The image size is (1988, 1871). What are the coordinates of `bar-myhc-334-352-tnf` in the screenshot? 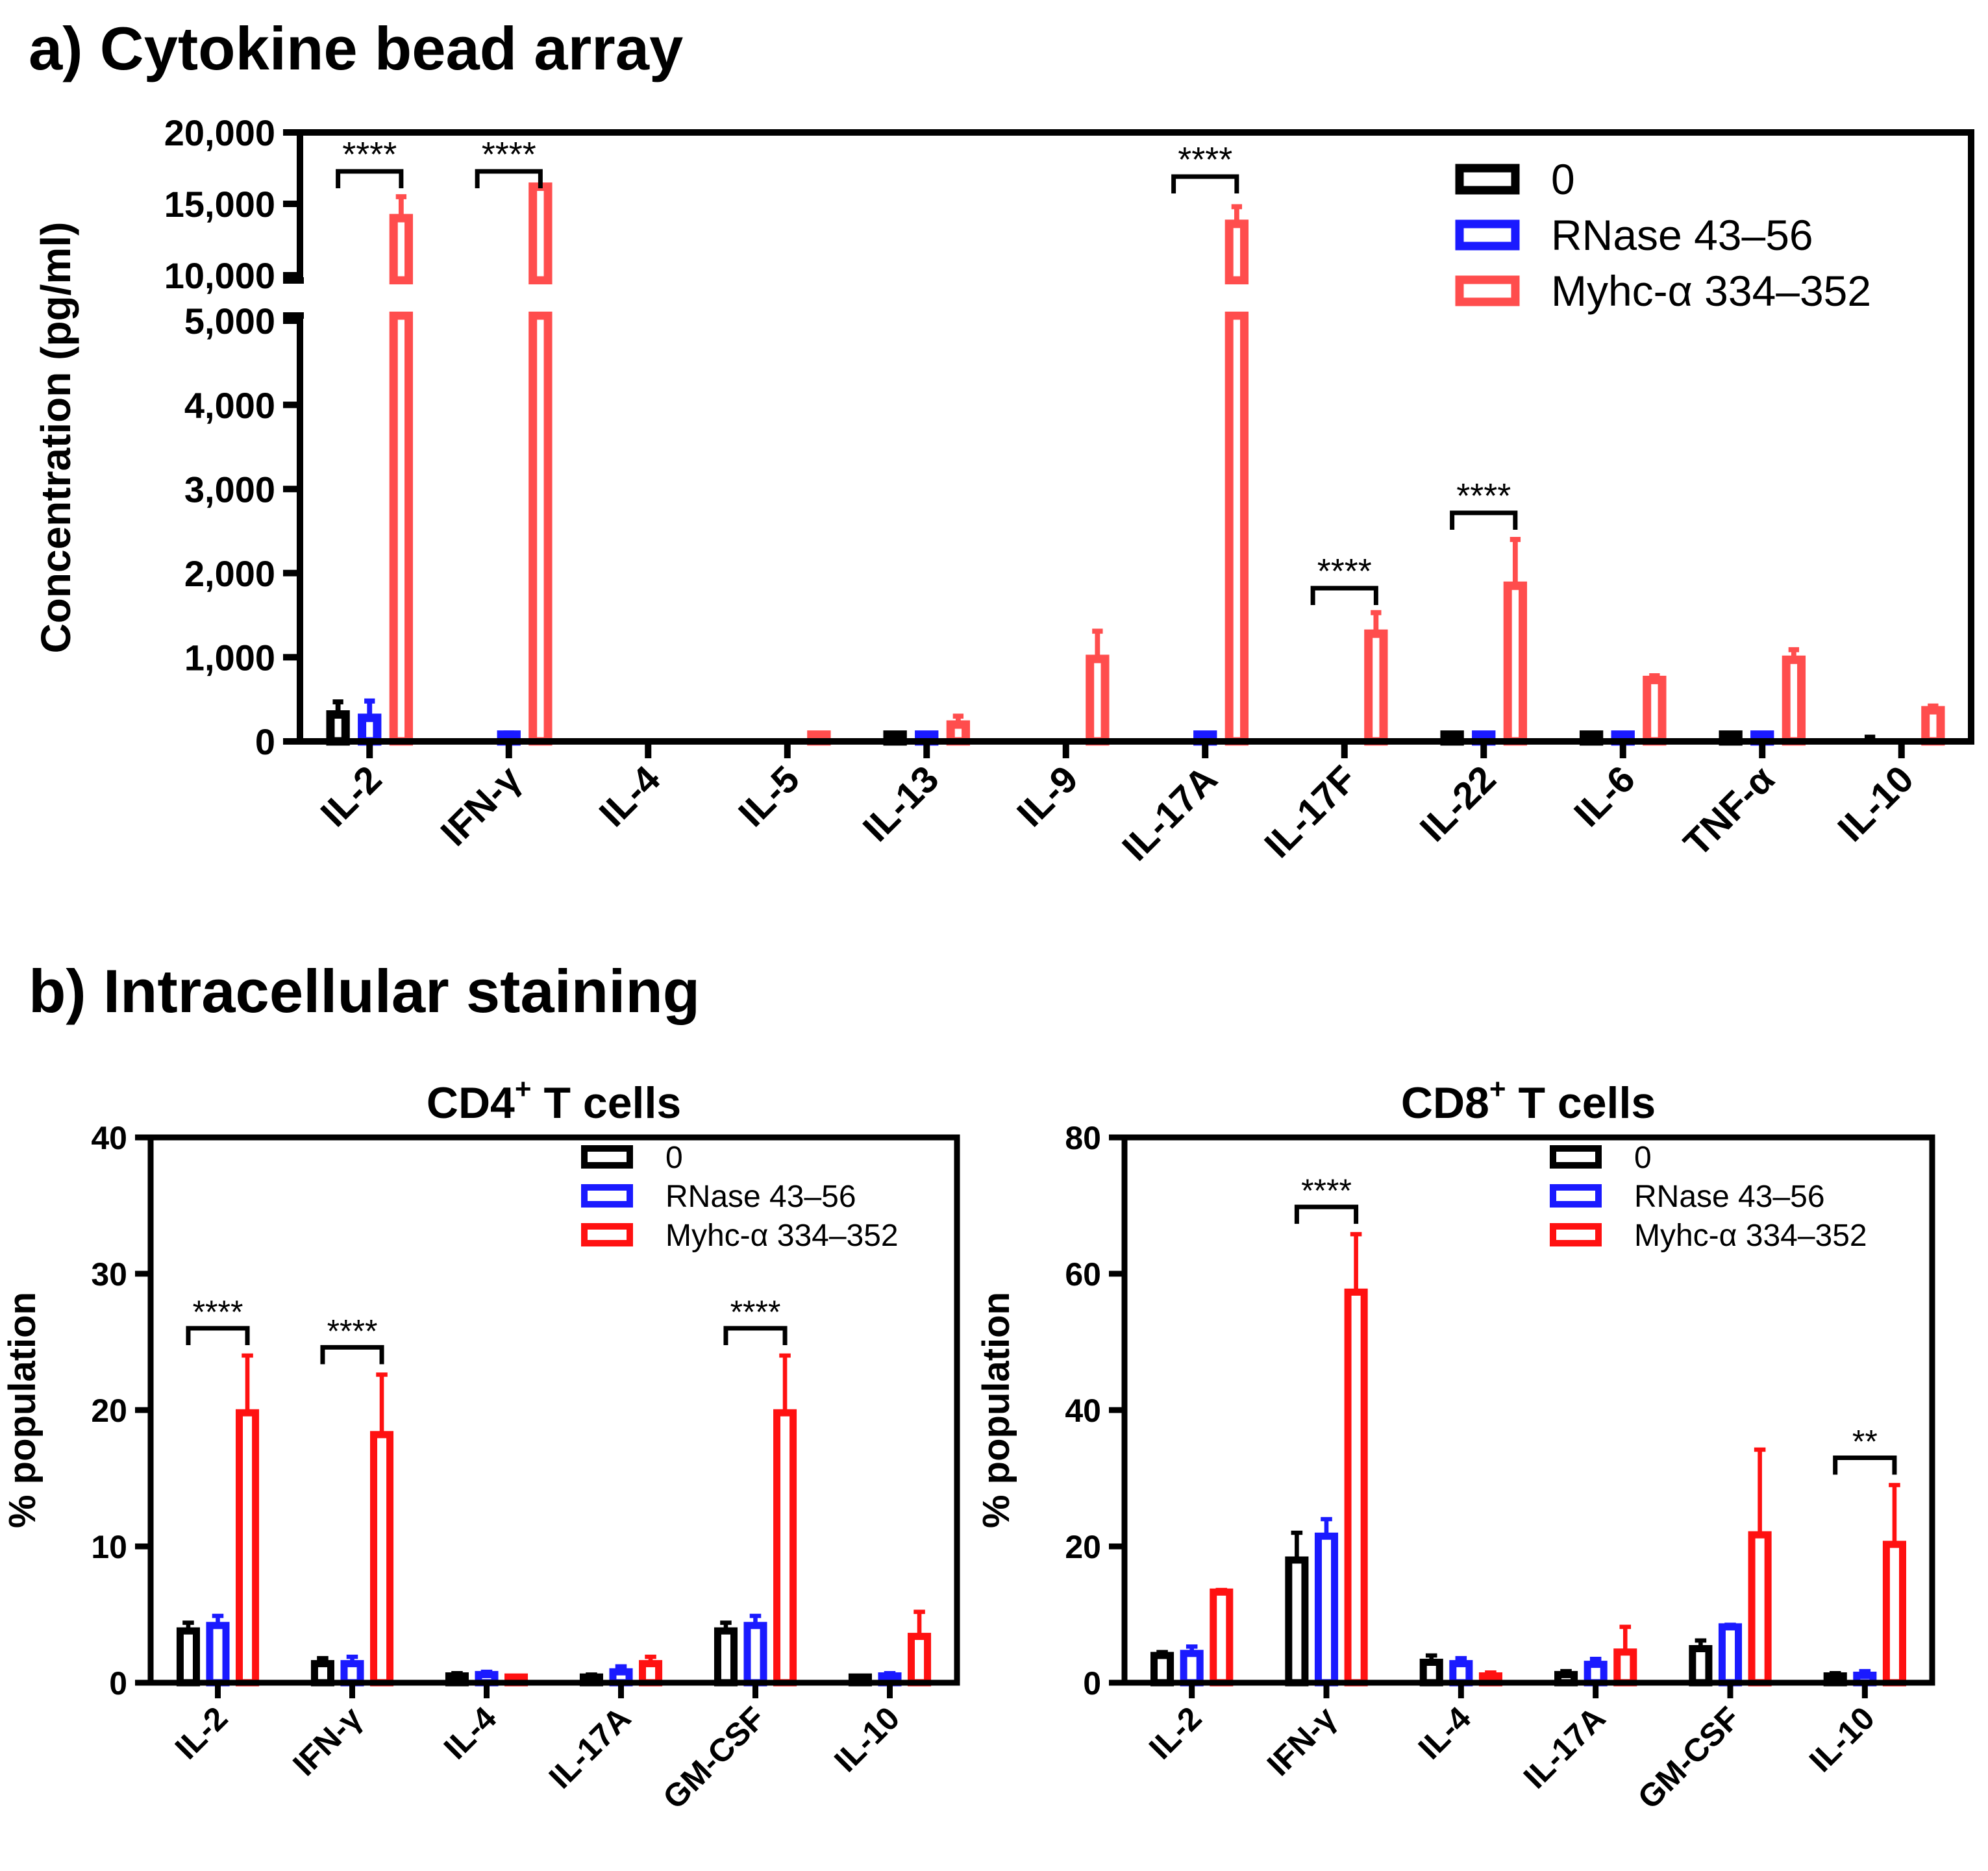 It's located at (1794, 700).